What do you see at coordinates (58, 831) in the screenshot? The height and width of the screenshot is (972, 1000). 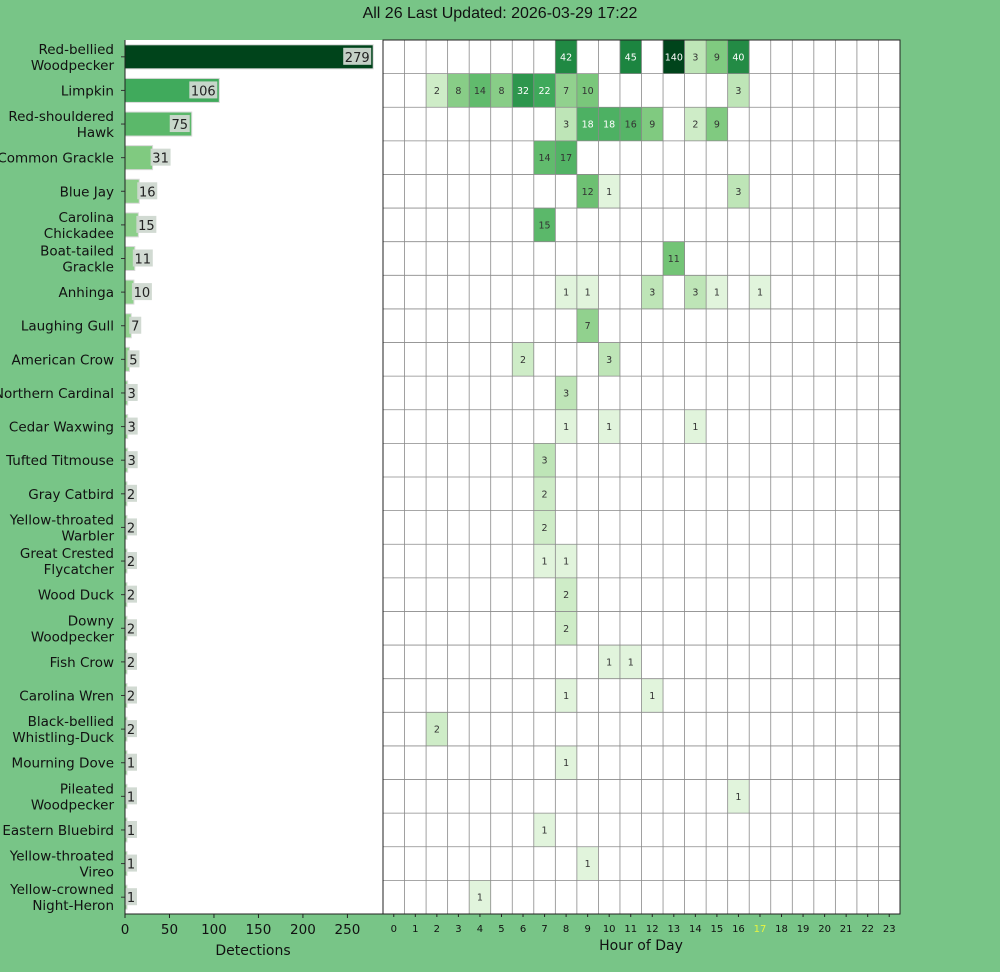 I see `bar-category-label: Eastern Bluebird` at bounding box center [58, 831].